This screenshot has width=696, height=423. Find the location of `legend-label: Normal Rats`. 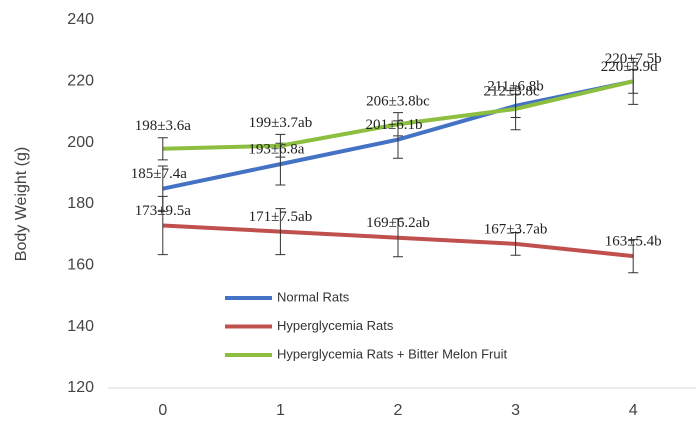

legend-label: Normal Rats is located at coordinates (313, 296).